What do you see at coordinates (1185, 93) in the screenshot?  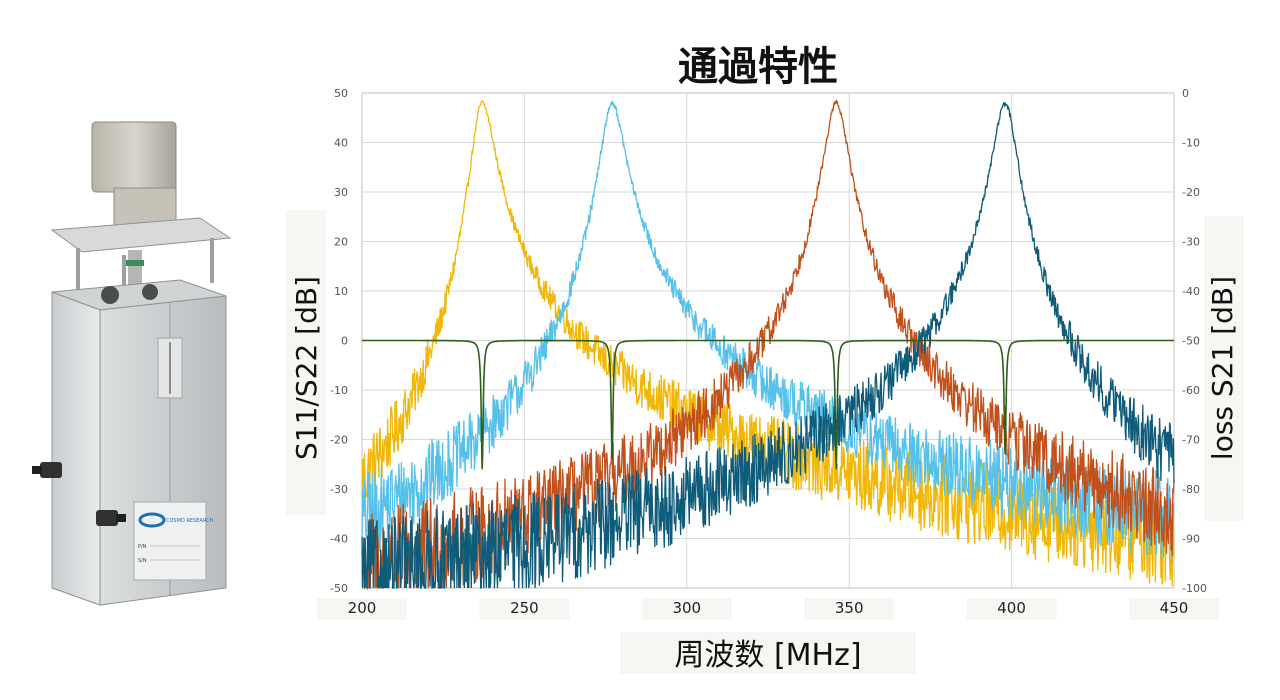 I see `y-right-tick-label: 0` at bounding box center [1185, 93].